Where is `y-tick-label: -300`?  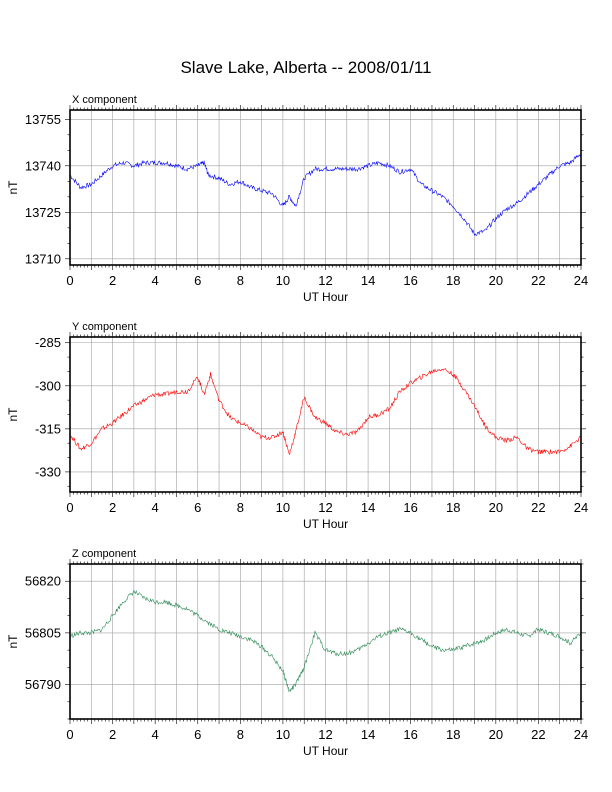 y-tick-label: -300 is located at coordinates (48, 385).